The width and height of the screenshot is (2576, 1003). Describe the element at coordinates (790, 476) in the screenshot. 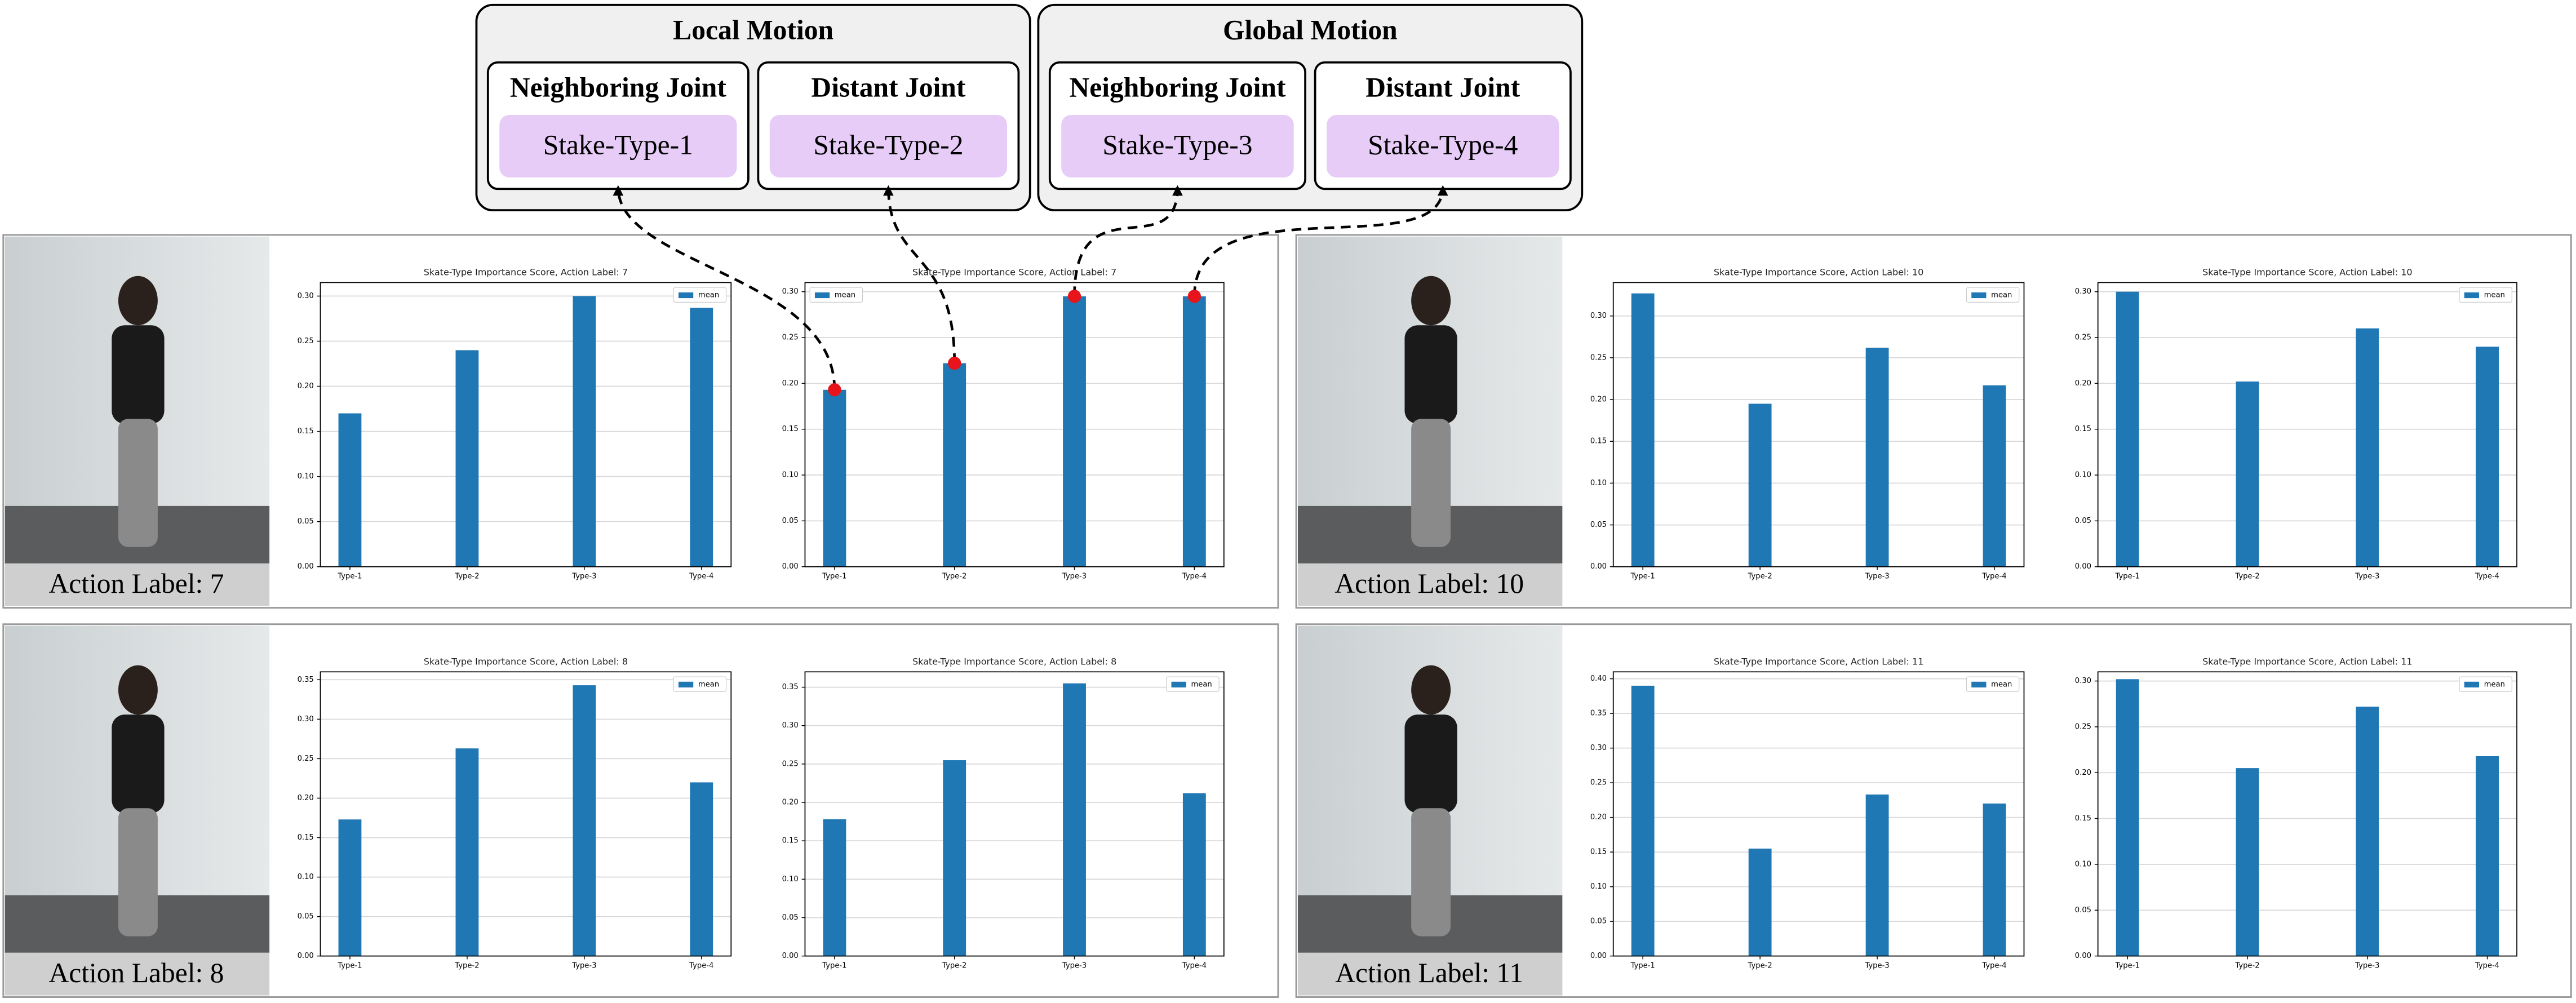

I see `y-tick-label: 0.10` at that location.